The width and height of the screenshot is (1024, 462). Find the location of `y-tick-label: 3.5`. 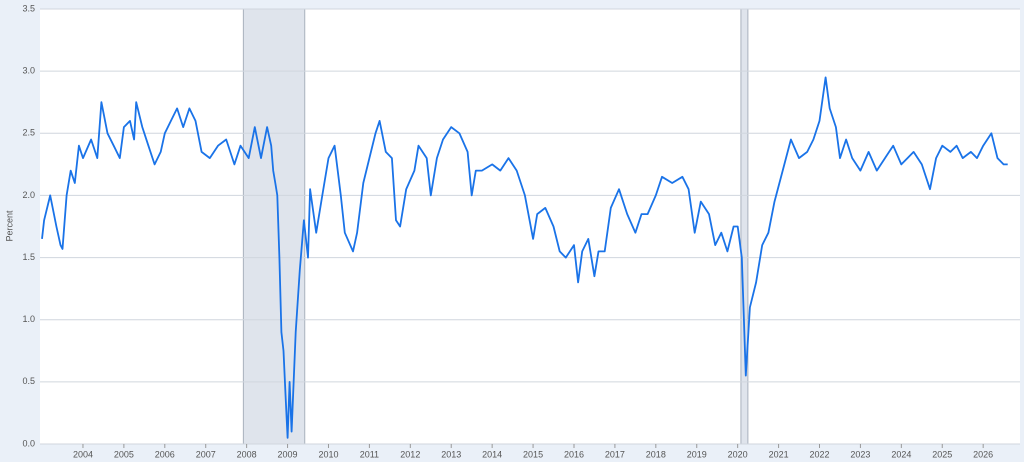

y-tick-label: 3.5 is located at coordinates (28, 8).